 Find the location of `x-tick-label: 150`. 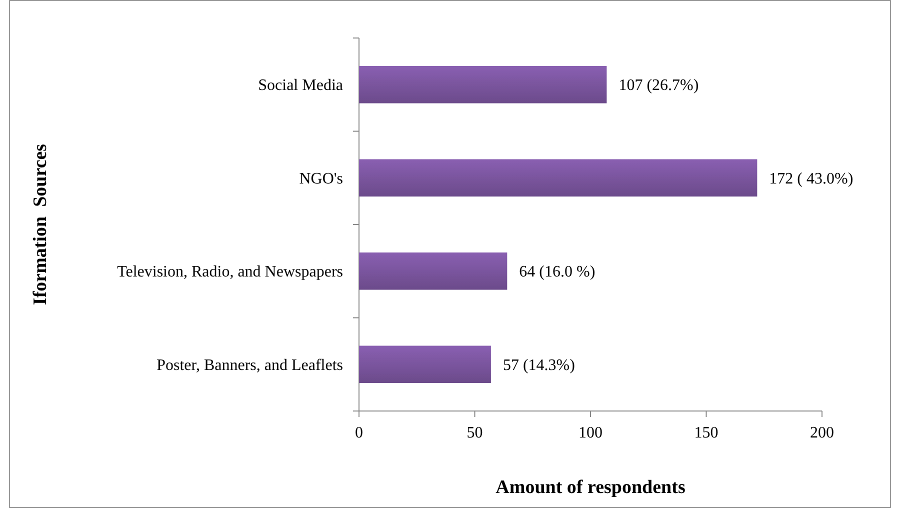

x-tick-label: 150 is located at coordinates (706, 433).